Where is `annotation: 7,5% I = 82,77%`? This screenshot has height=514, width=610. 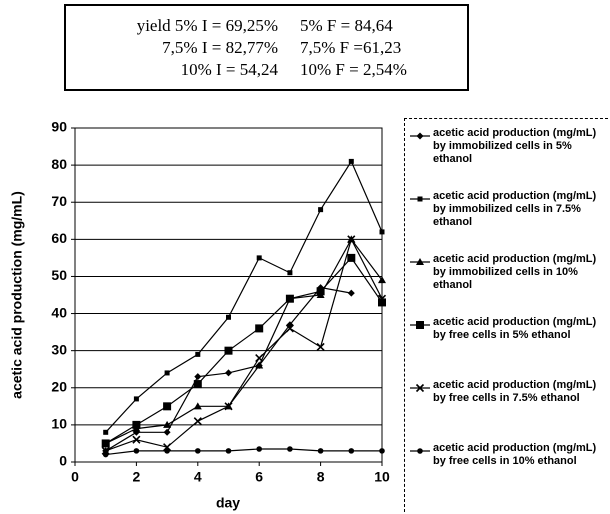 annotation: 7,5% I = 82,77% is located at coordinates (220, 47).